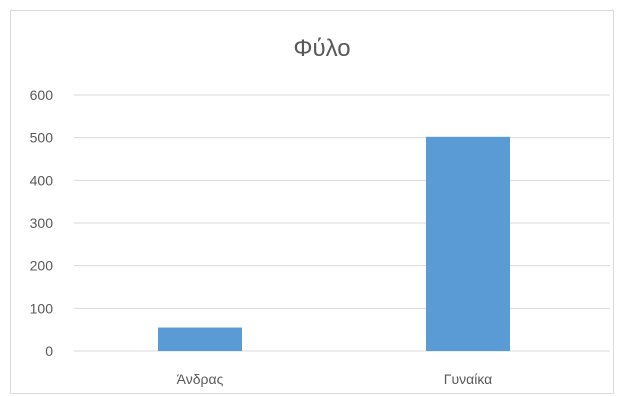  What do you see at coordinates (468, 379) in the screenshot?
I see `x-tick-label: Γυναίκα` at bounding box center [468, 379].